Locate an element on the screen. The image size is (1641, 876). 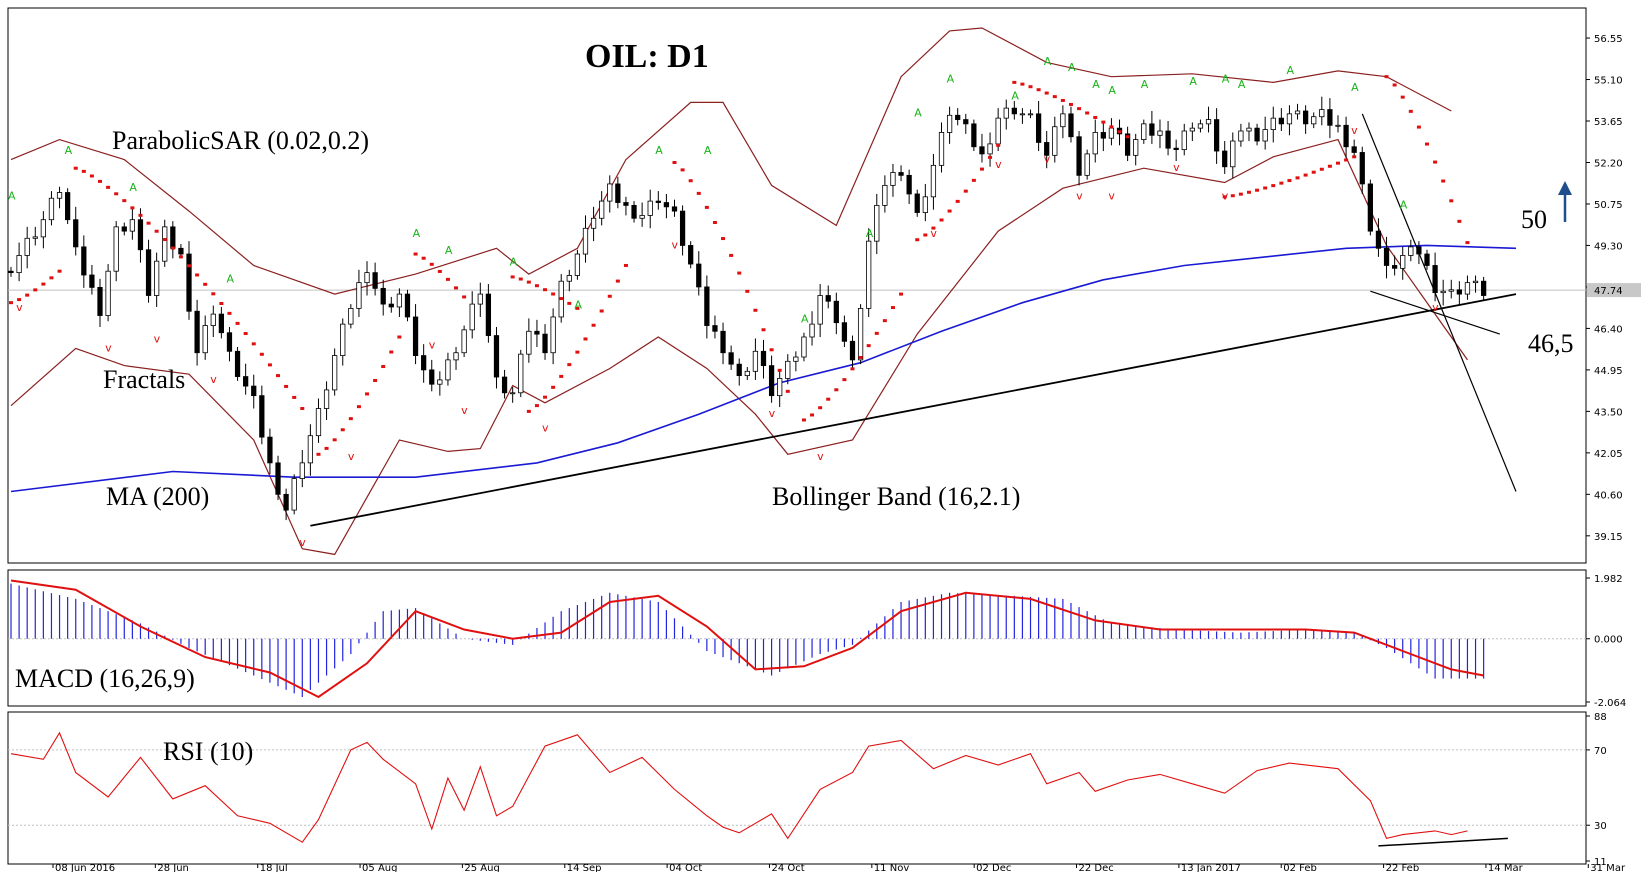
rsi-tick-label: 70 is located at coordinates (1600, 751).